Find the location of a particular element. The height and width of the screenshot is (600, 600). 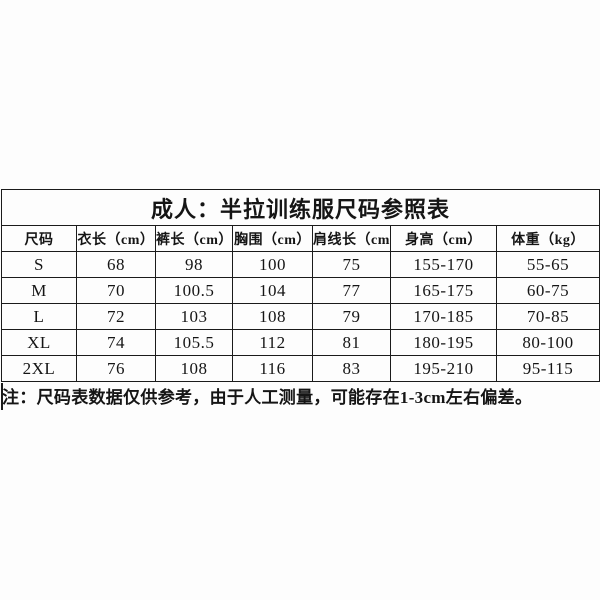

size-cell: 2XL is located at coordinates (39, 368).